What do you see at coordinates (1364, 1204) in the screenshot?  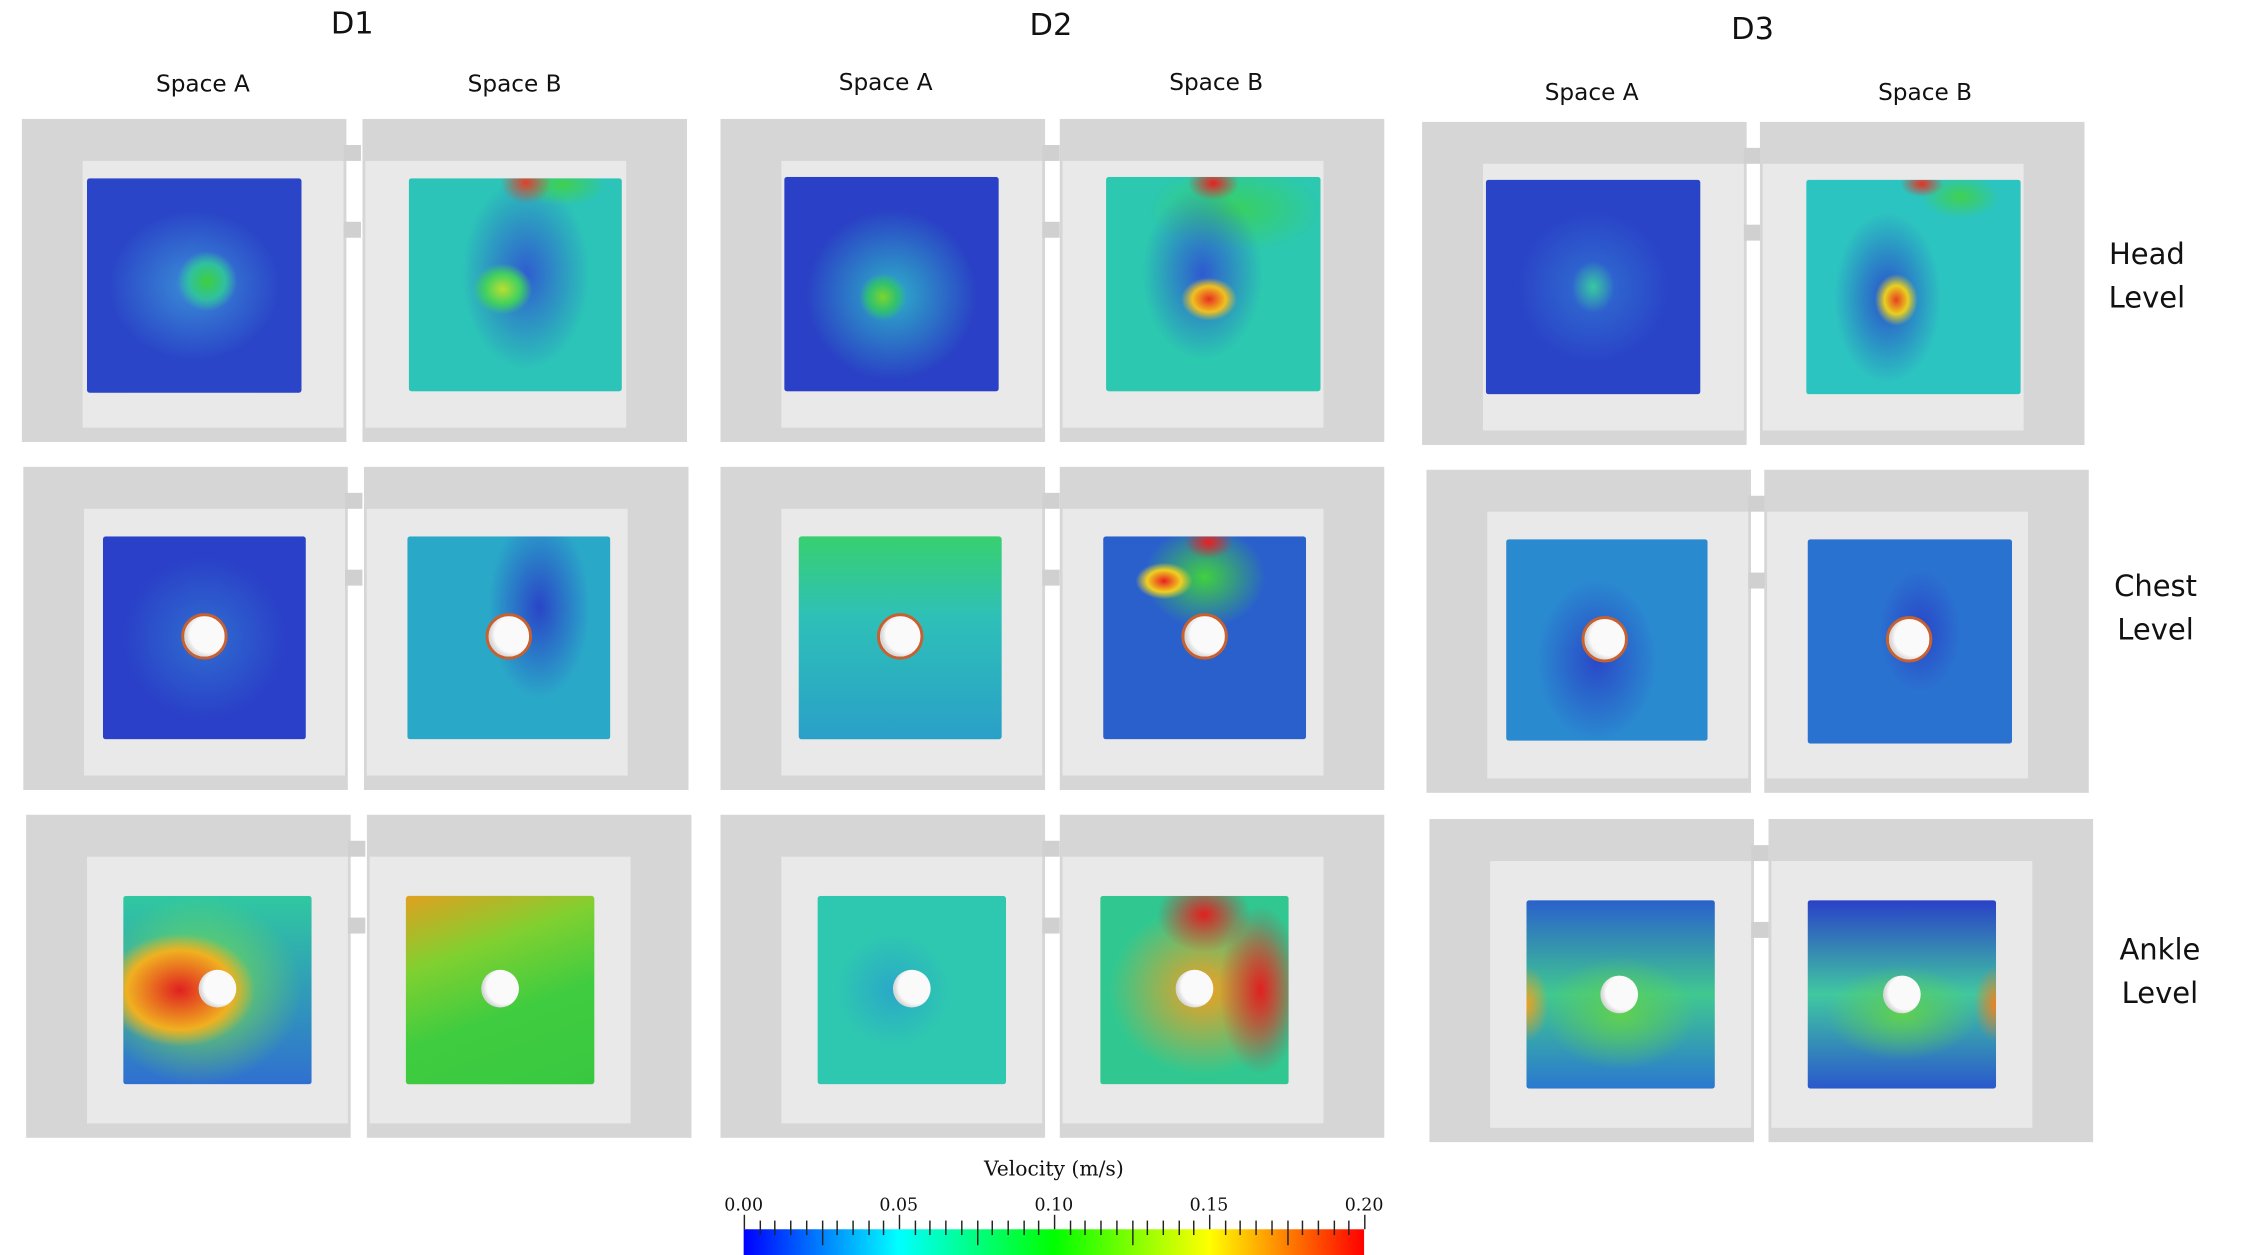 I see `colorbar-tick-label: 0.20` at bounding box center [1364, 1204].